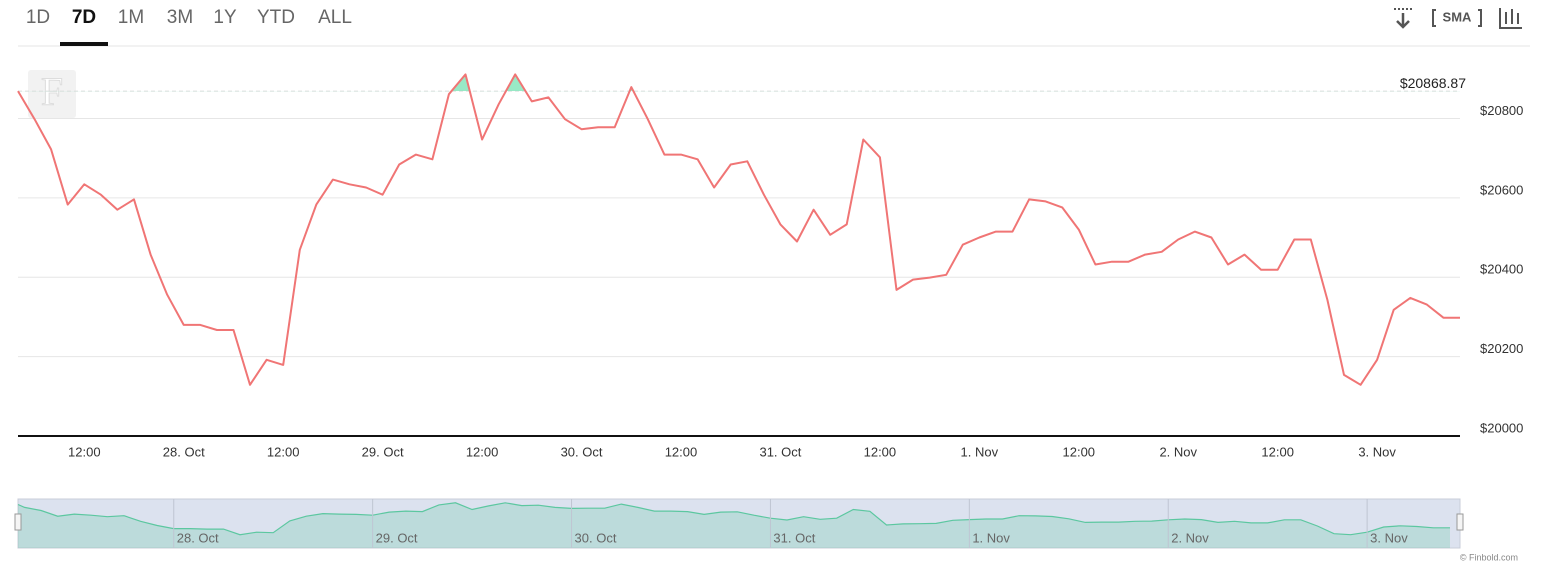 The height and width of the screenshot is (565, 1542). I want to click on navigator-label: 29. Oct, so click(397, 537).